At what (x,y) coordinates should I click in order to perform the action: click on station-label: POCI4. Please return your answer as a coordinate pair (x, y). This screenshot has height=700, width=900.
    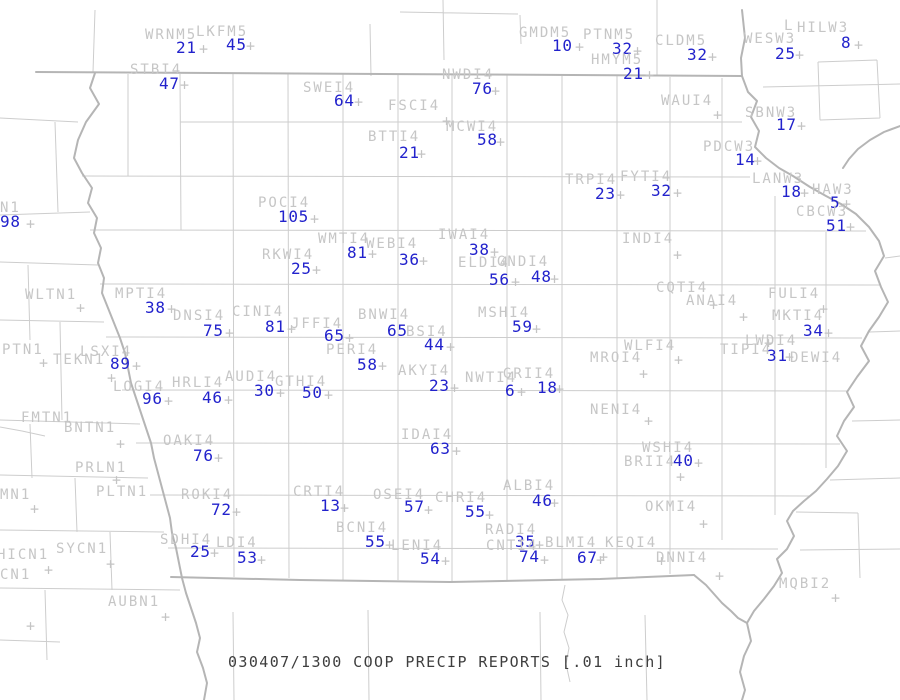
    Looking at the image, I should click on (284, 203).